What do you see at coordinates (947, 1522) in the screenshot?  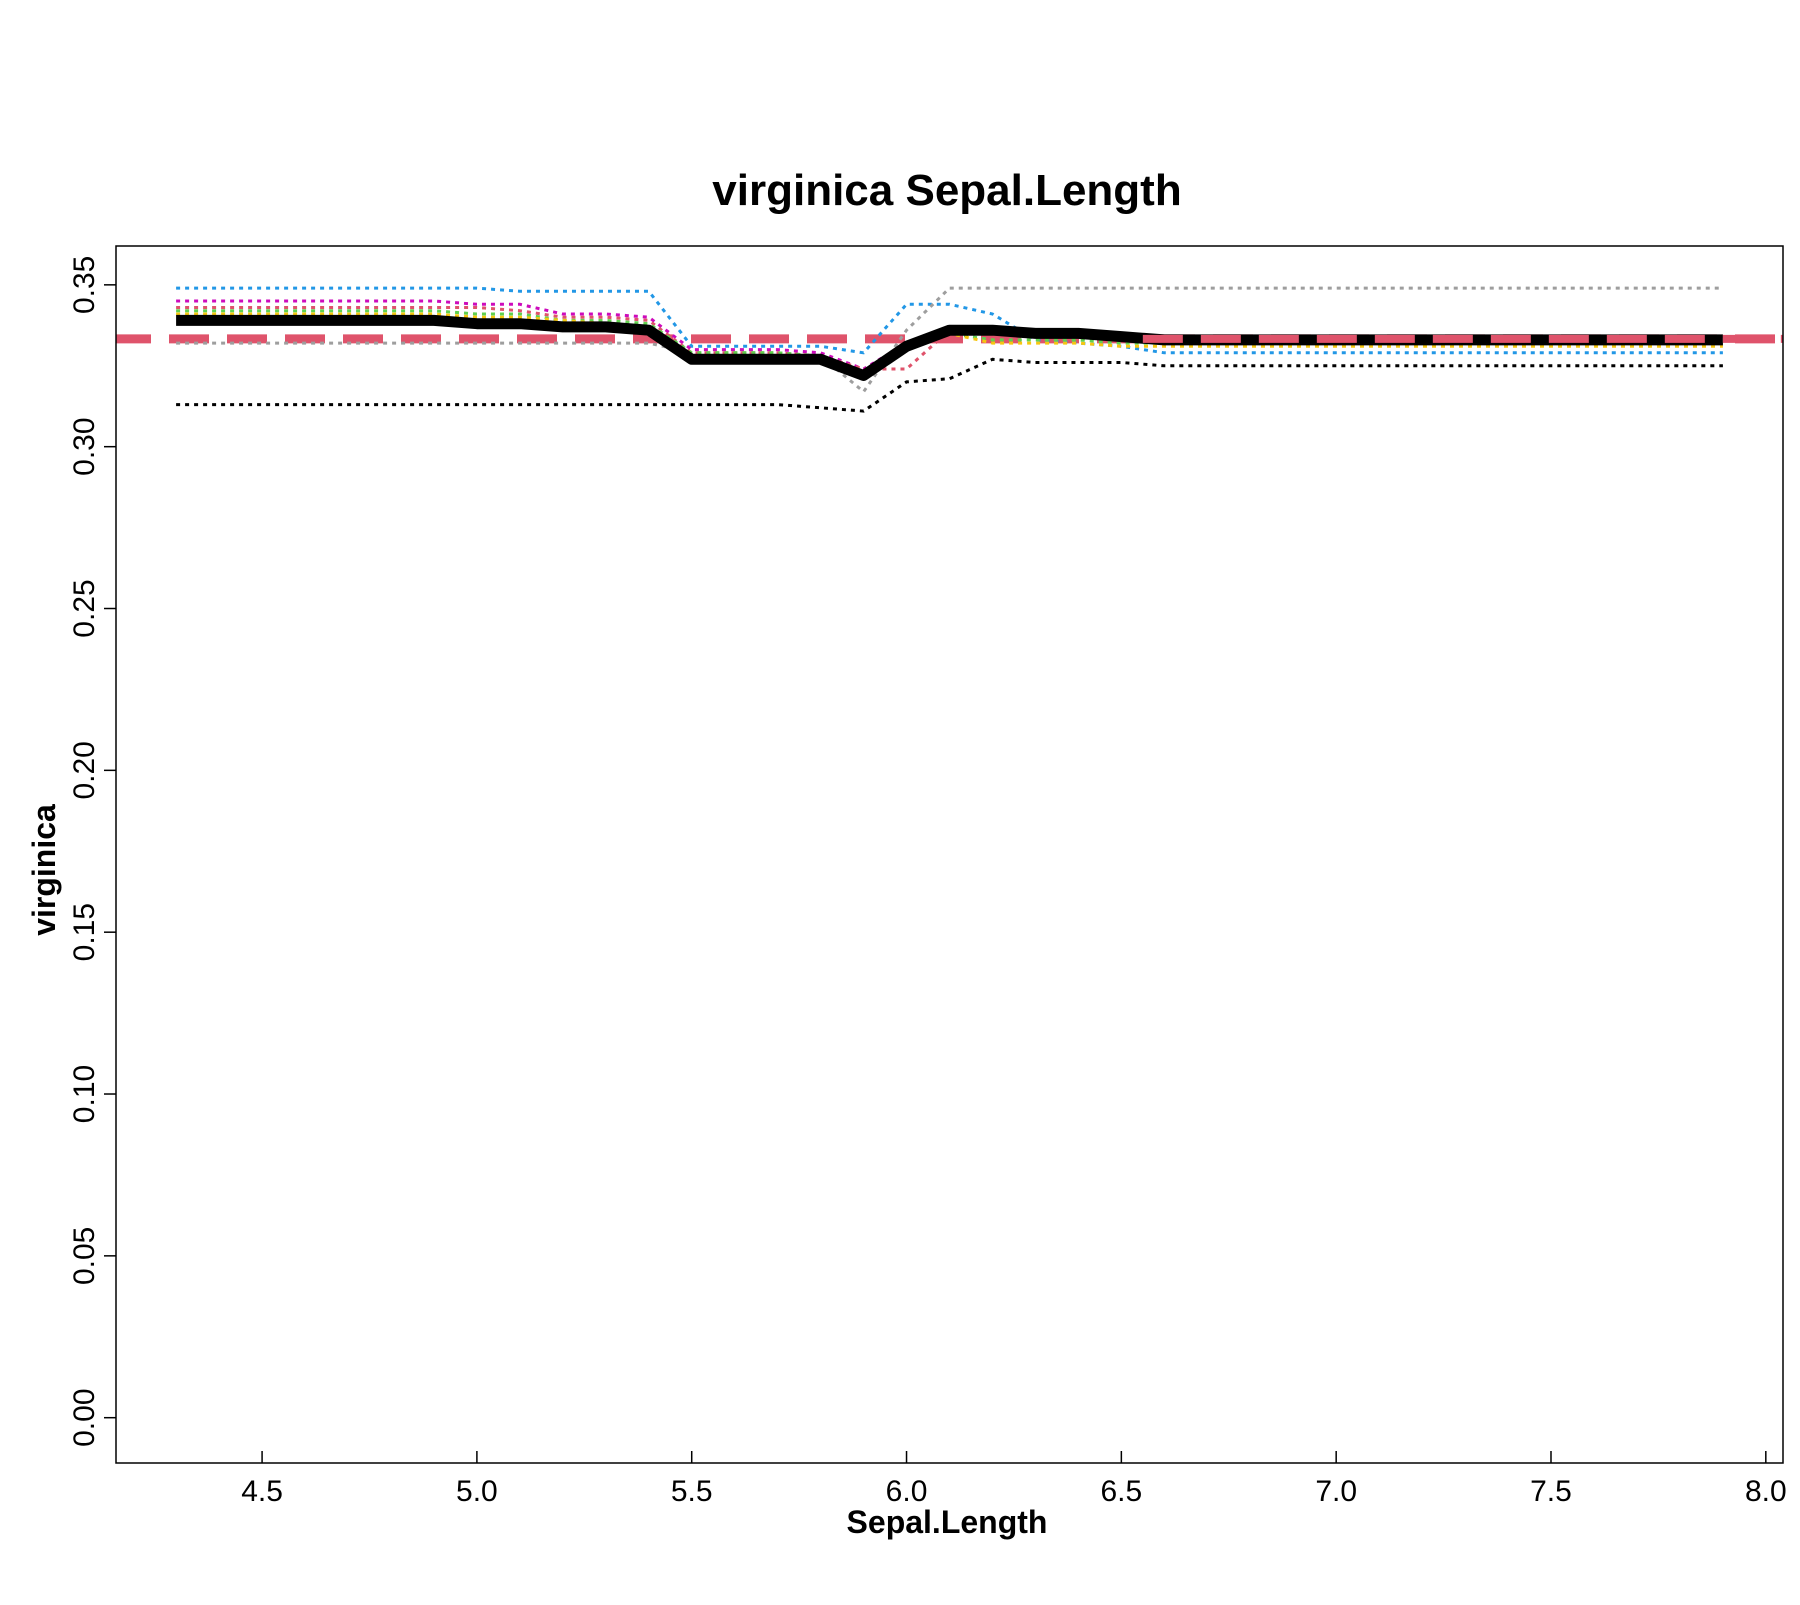 I see `x-axis-label: Sepal.Length` at bounding box center [947, 1522].